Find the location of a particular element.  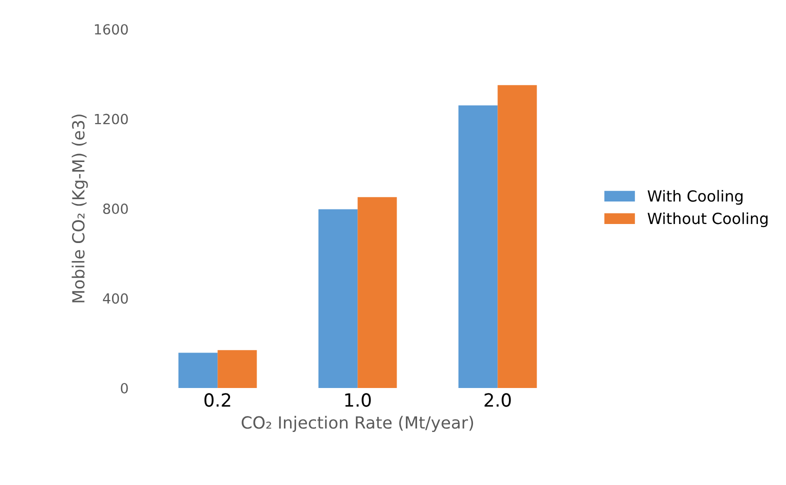

x-tick-label: 2.0 is located at coordinates (497, 400).